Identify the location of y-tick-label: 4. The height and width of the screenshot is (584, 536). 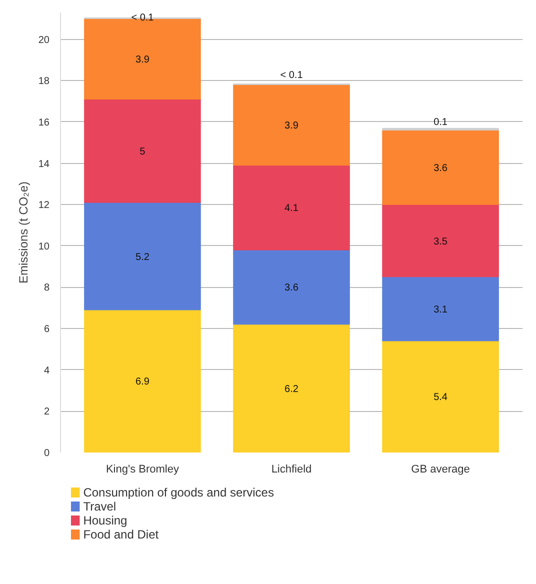
(47, 370).